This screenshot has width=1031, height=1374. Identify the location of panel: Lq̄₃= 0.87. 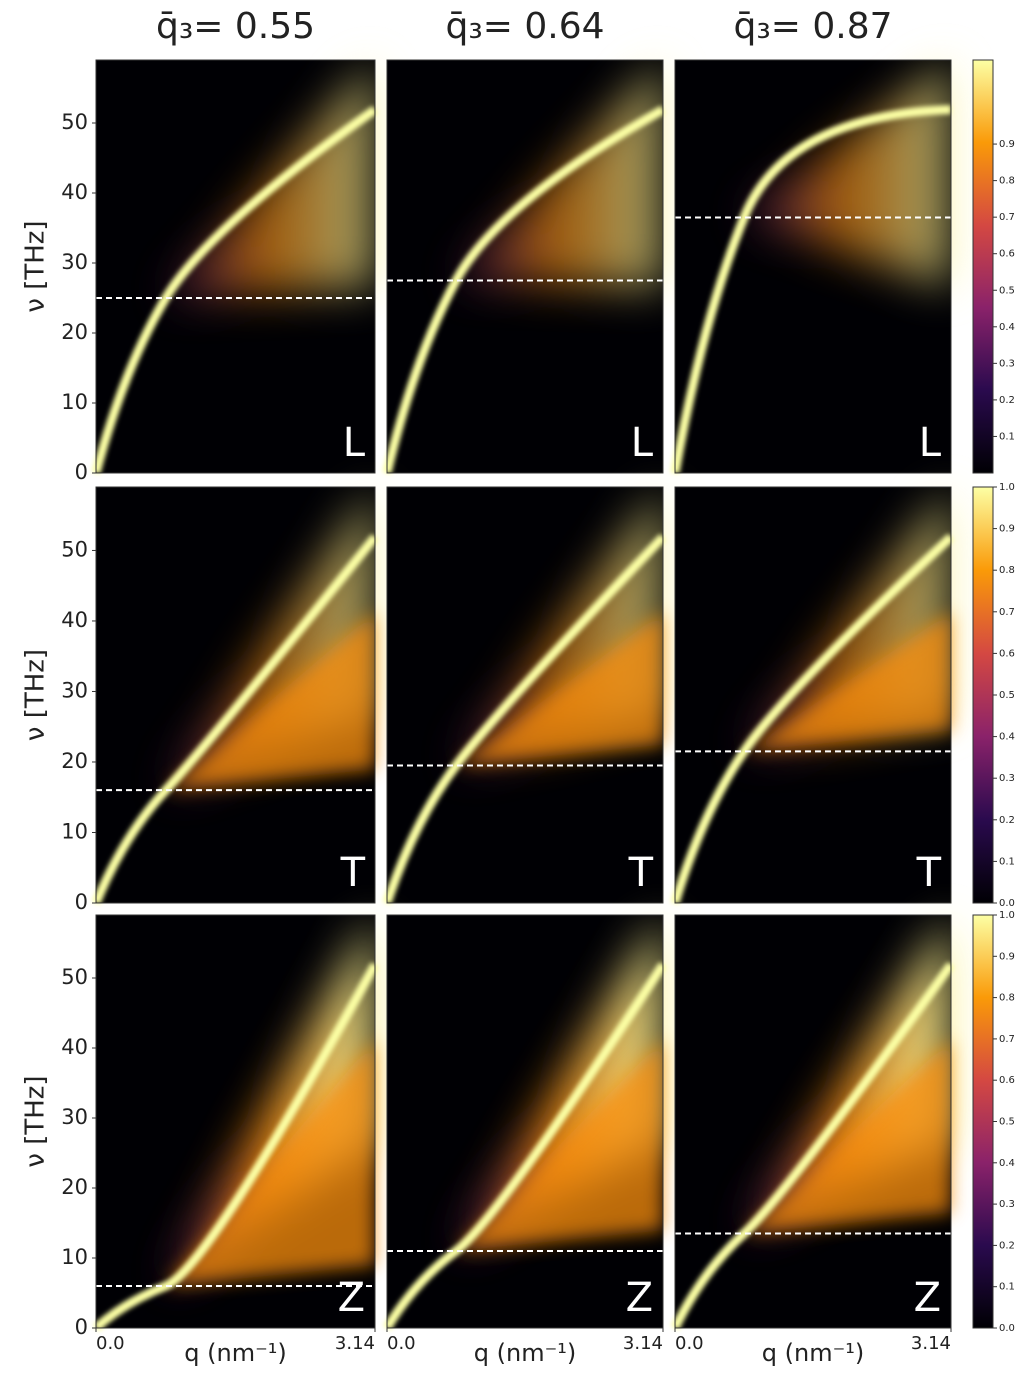
(811, 240).